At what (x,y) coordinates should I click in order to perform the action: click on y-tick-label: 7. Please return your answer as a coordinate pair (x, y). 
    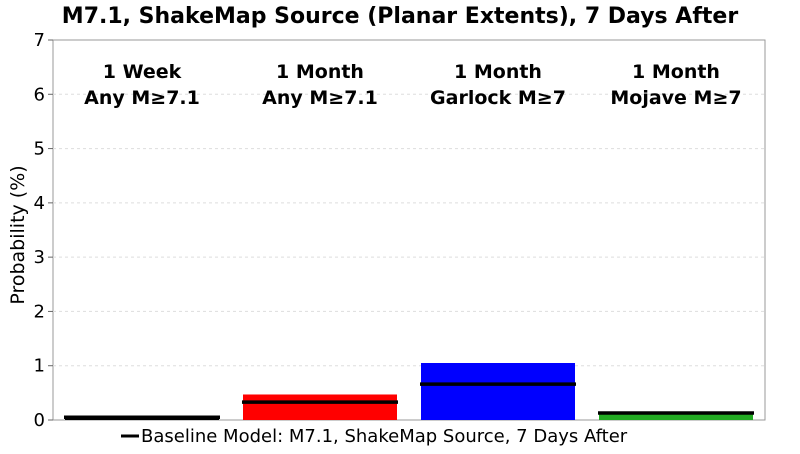
    Looking at the image, I should click on (39, 40).